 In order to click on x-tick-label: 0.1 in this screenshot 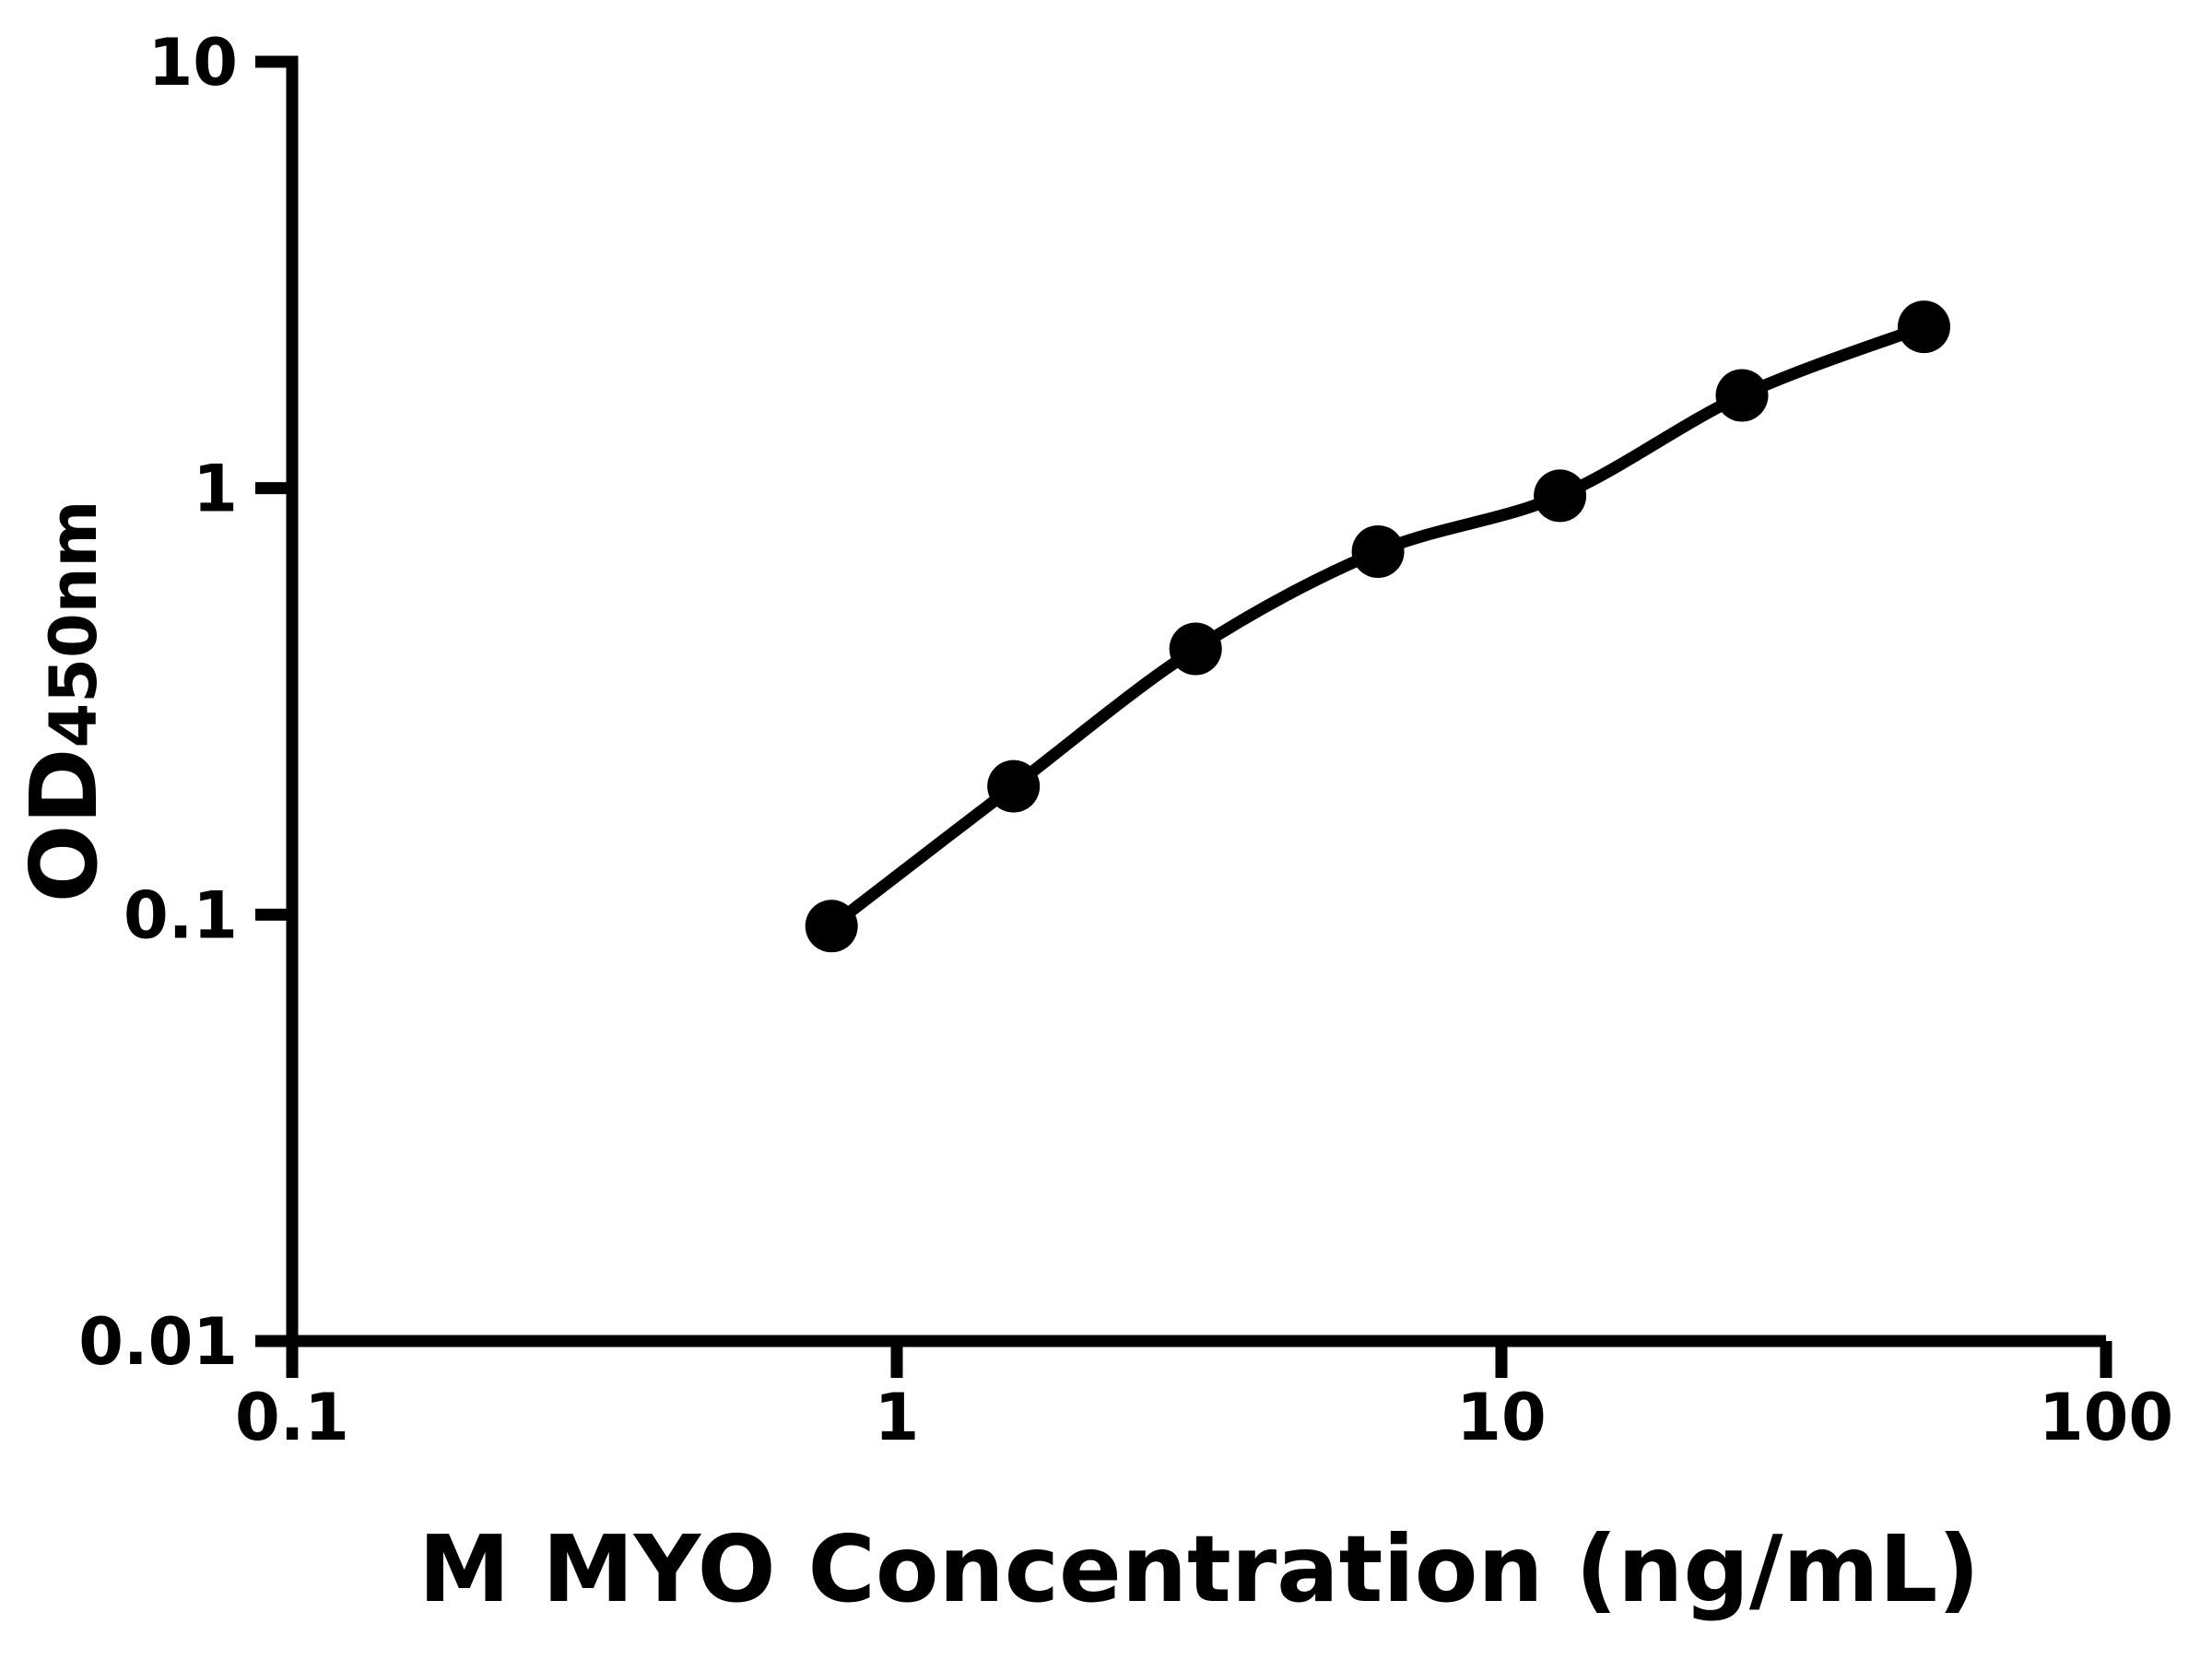, I will do `click(292, 1417)`.